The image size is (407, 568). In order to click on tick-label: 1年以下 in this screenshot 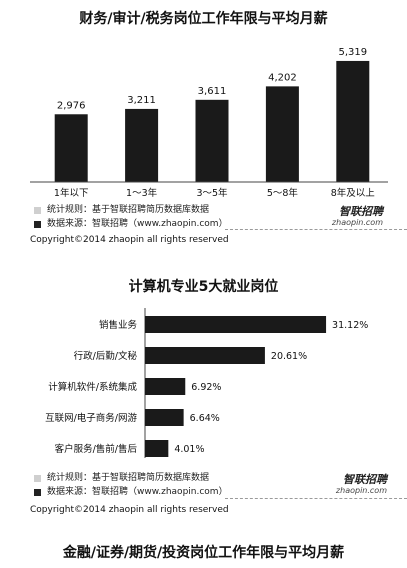, I will do `click(71, 193)`.